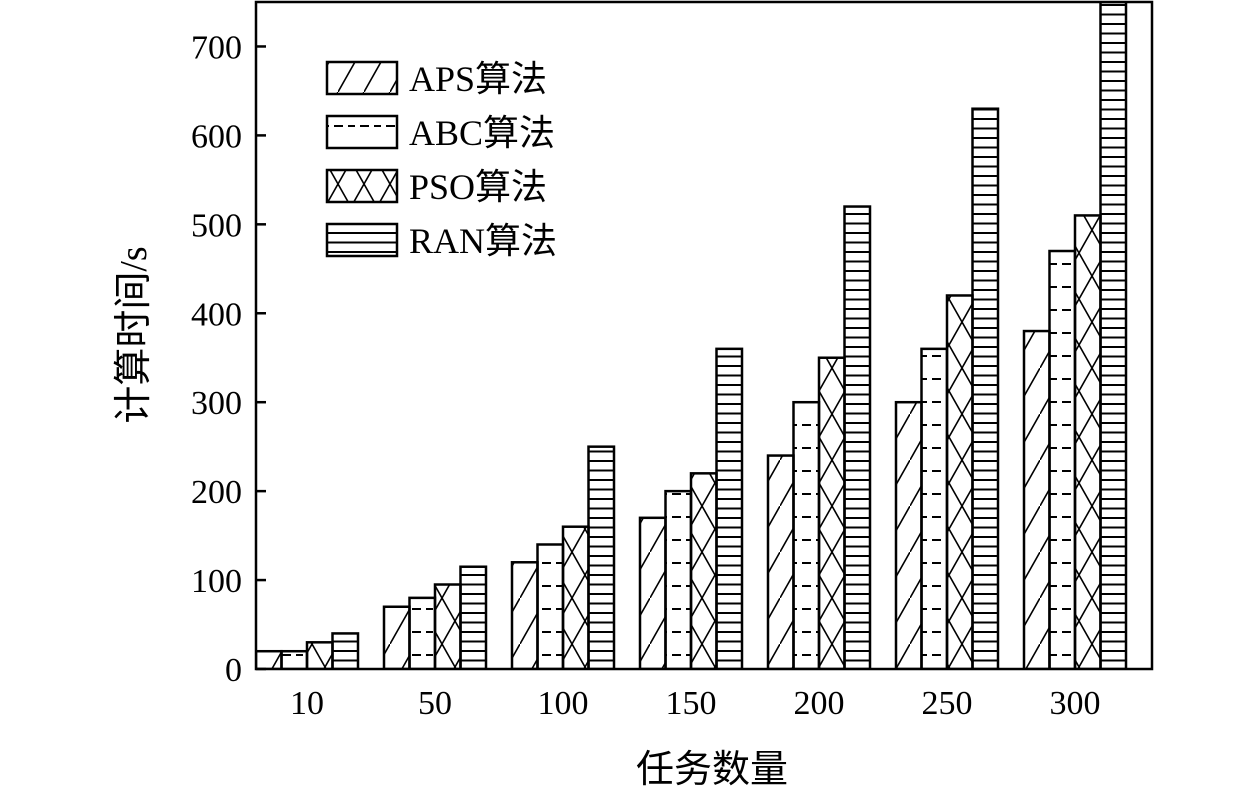  What do you see at coordinates (1036, 499) in the screenshot?
I see `bar-APS算法-300` at bounding box center [1036, 499].